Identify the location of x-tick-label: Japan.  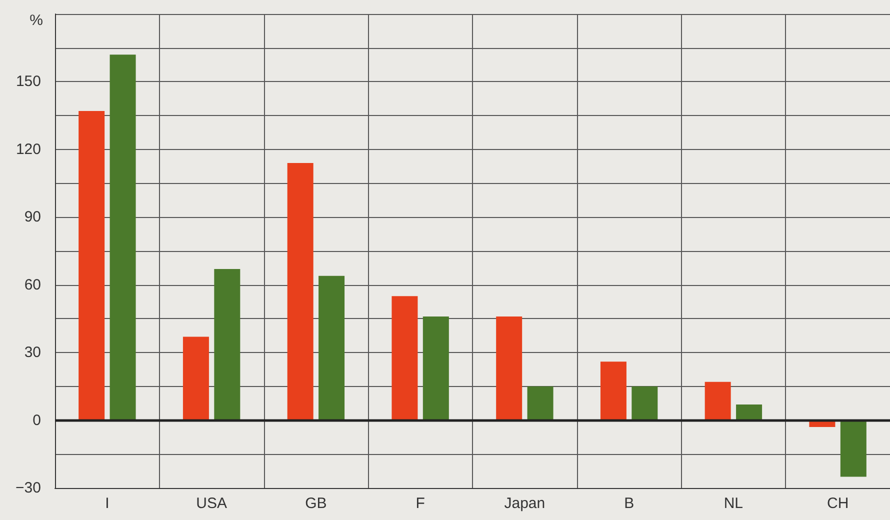
(525, 503).